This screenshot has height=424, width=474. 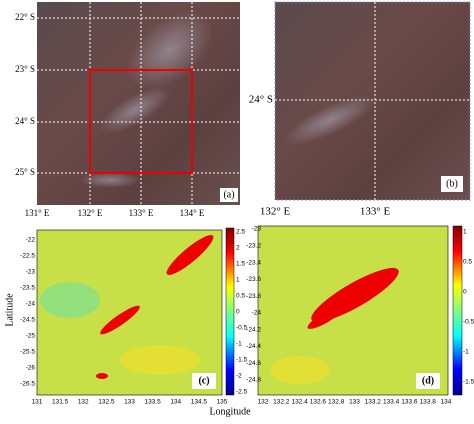 What do you see at coordinates (37, 213) in the screenshot?
I see `lon-label: 131° E` at bounding box center [37, 213].